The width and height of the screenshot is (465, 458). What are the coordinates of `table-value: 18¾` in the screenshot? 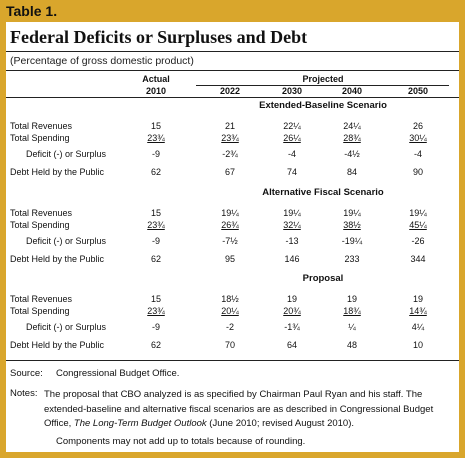 It's located at (352, 311).